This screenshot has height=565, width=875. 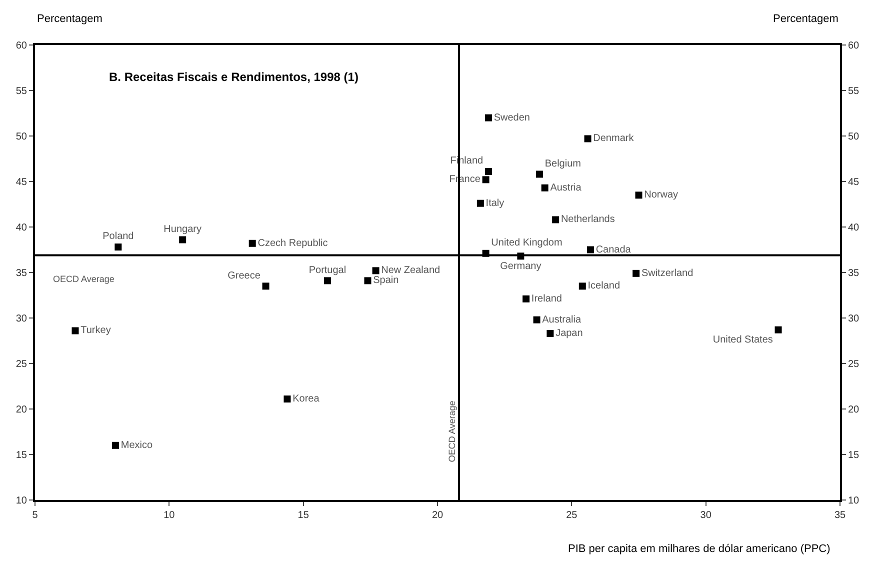 I want to click on y-axis-title: Percentagem, so click(x=69, y=19).